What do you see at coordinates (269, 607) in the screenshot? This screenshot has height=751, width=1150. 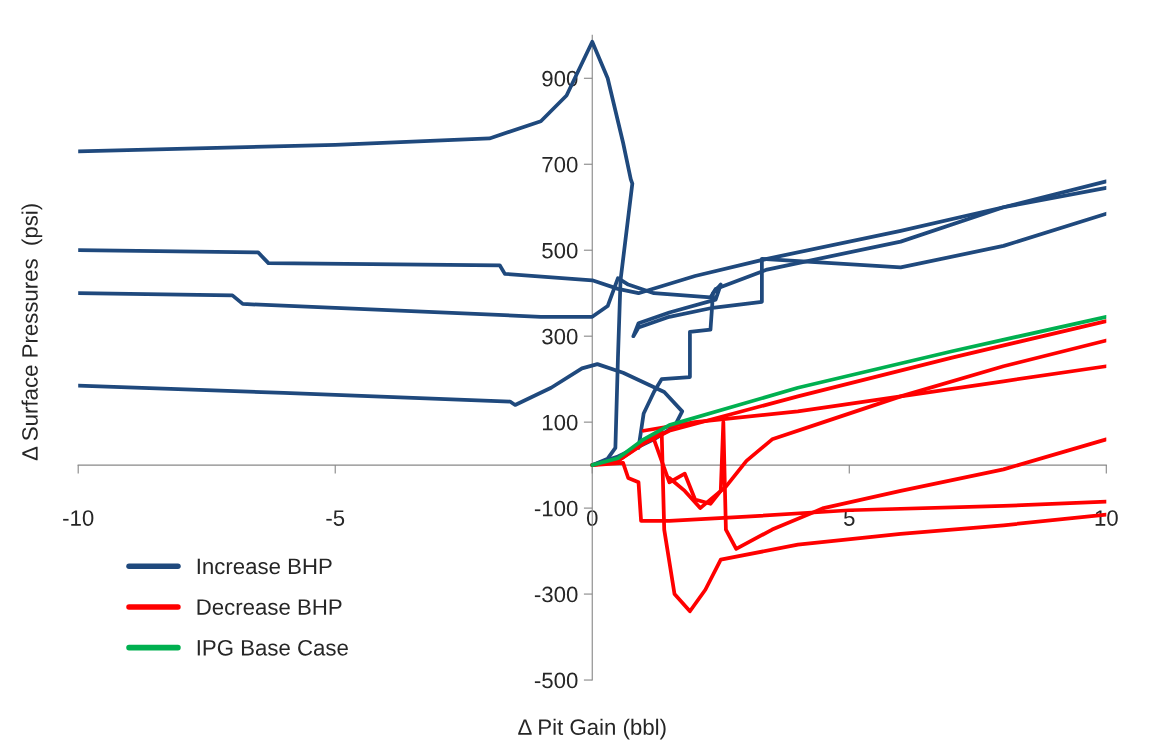 I see `legend-label: Decrease BHP` at bounding box center [269, 607].